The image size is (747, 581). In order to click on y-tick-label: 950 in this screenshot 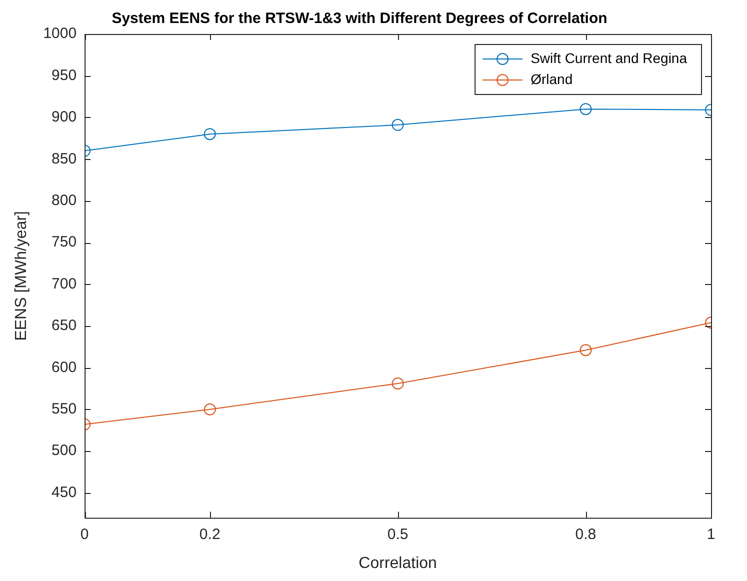, I will do `click(64, 75)`.